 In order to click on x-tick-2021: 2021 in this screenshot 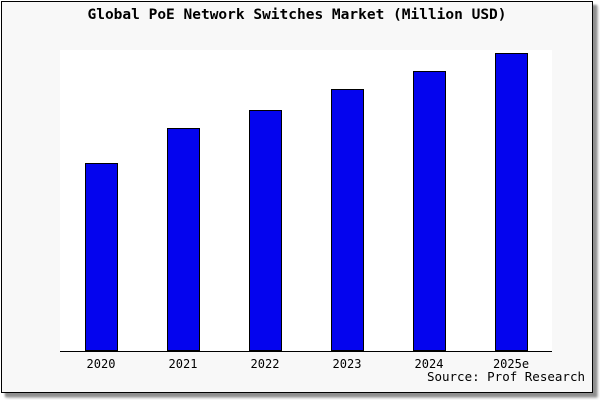, I will do `click(183, 364)`.